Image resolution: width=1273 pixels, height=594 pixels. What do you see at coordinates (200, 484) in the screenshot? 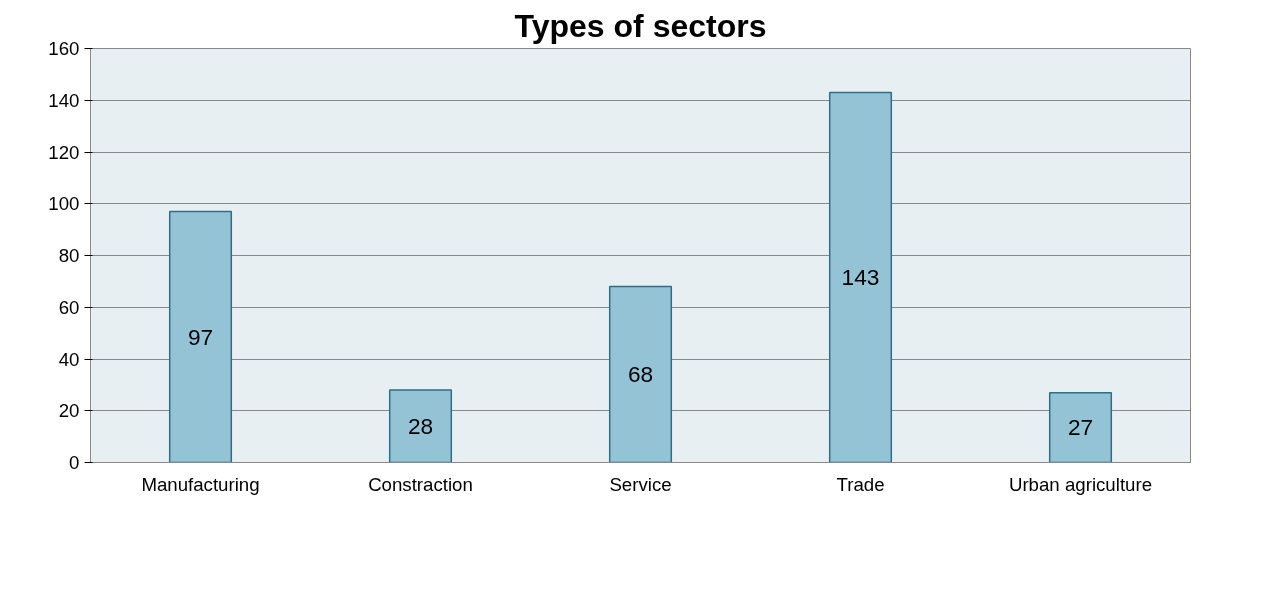
I see `x-tick-label: Manufacturing` at bounding box center [200, 484].